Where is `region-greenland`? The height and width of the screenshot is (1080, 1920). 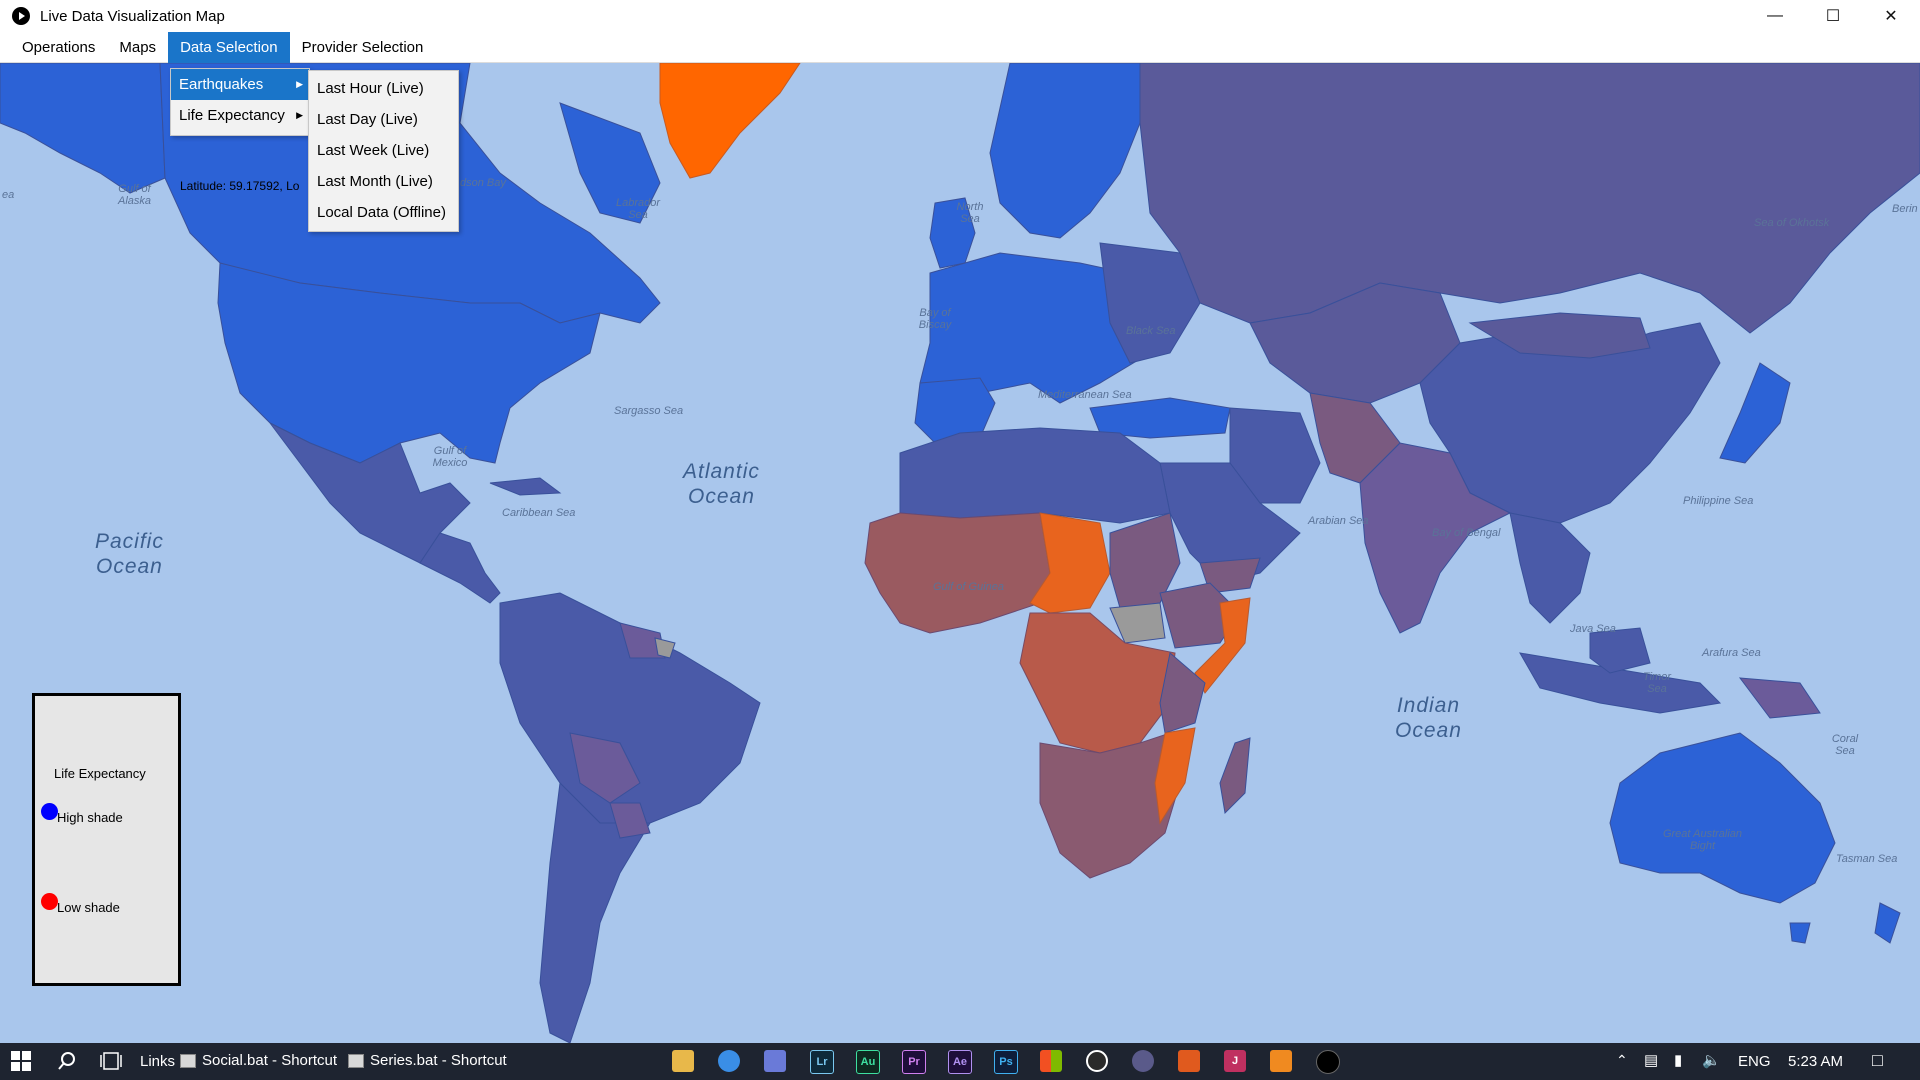
region-greenland is located at coordinates (730, 121).